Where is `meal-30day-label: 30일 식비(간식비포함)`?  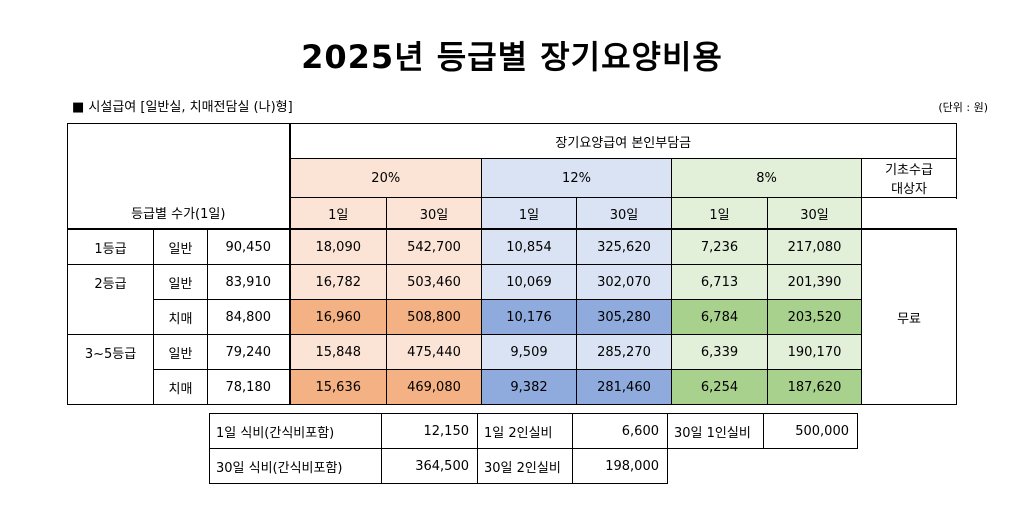 meal-30day-label: 30일 식비(간식비포함) is located at coordinates (295, 466).